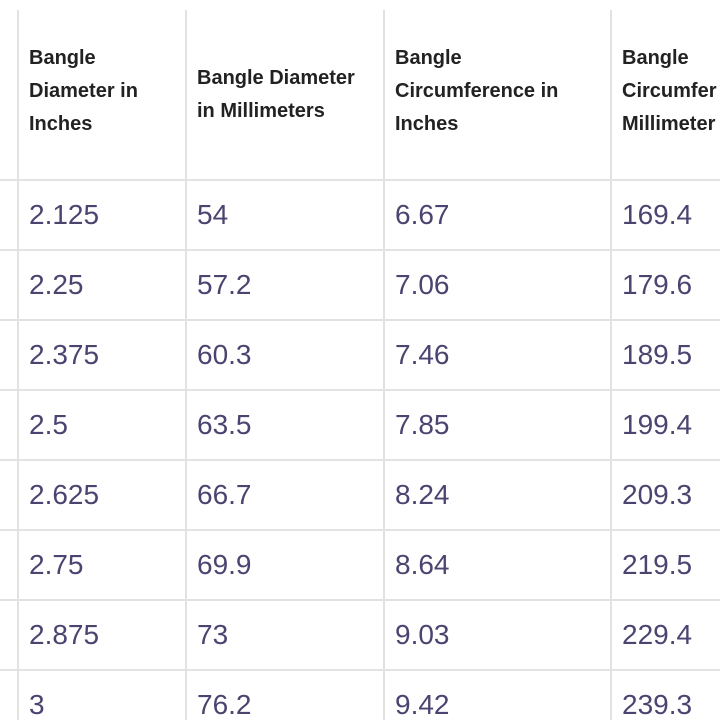  What do you see at coordinates (498, 355) in the screenshot?
I see `cell-circumference-inches: 7.46` at bounding box center [498, 355].